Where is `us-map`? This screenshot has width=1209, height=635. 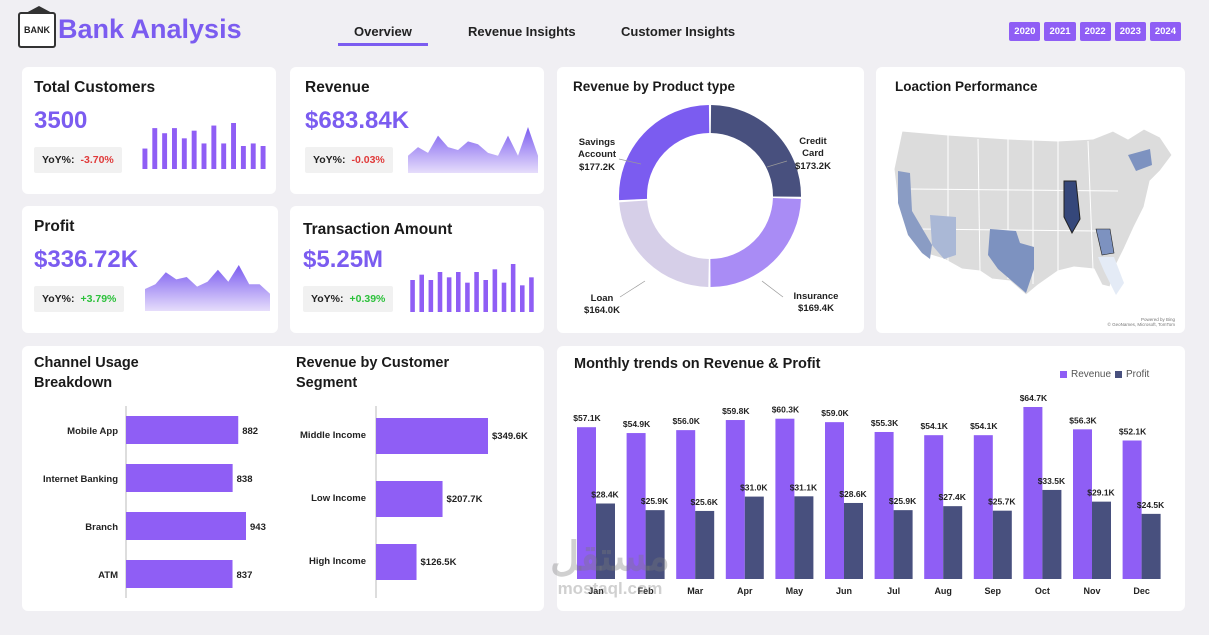
us-map is located at coordinates (1033, 224).